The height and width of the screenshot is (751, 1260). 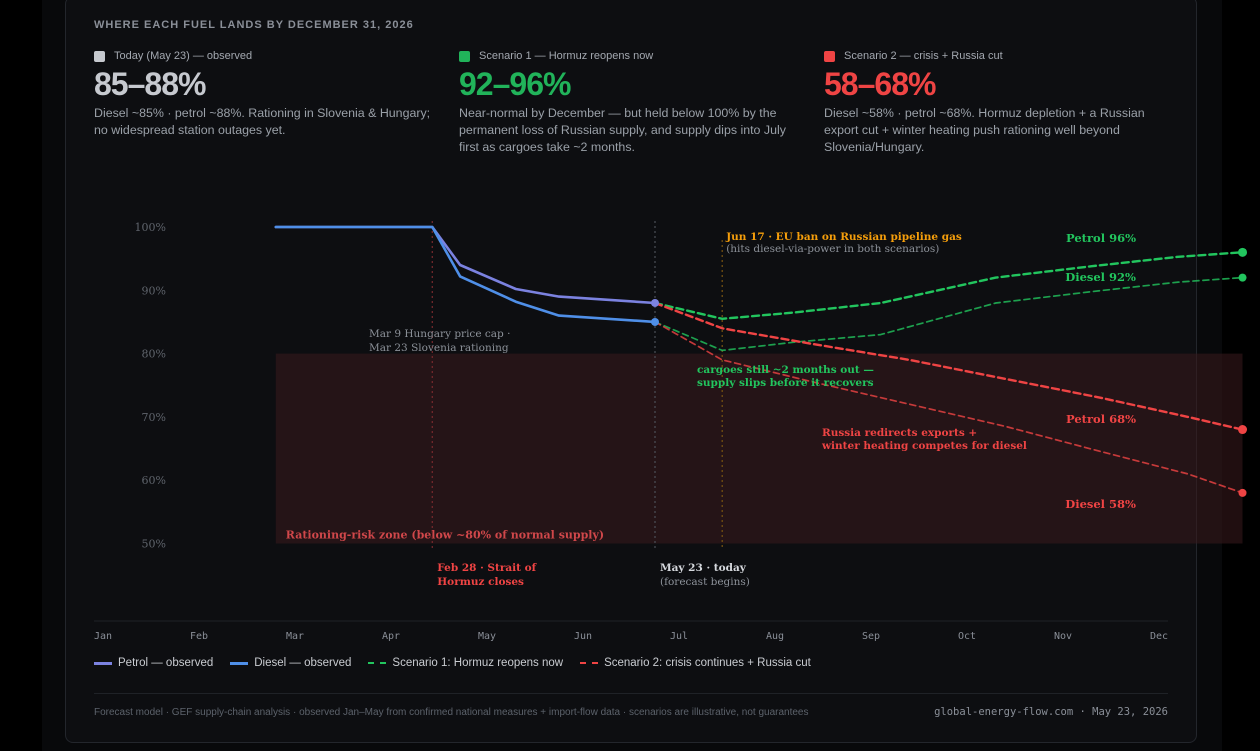 What do you see at coordinates (1242, 492) in the screenshot?
I see `marker-s2-diesel-end` at bounding box center [1242, 492].